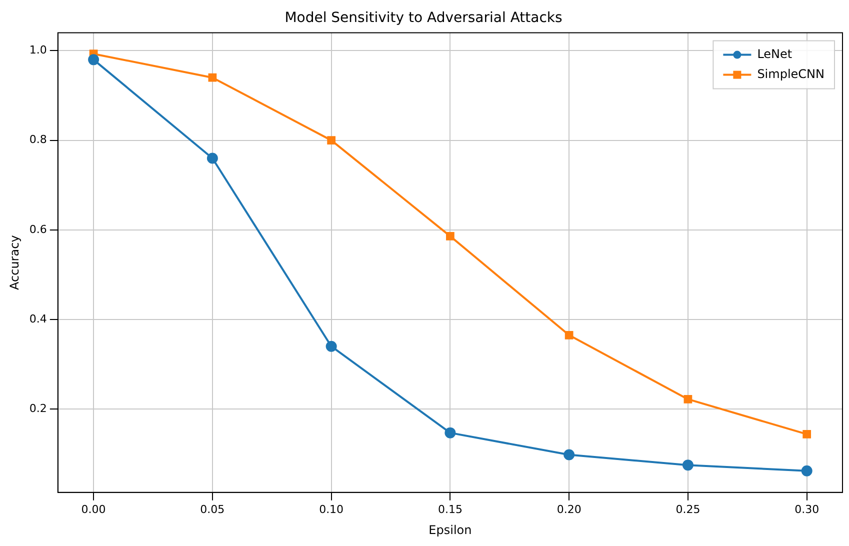 The width and height of the screenshot is (849, 546). Describe the element at coordinates (38, 319) in the screenshot. I see `y-tick-label: 0.4` at that location.